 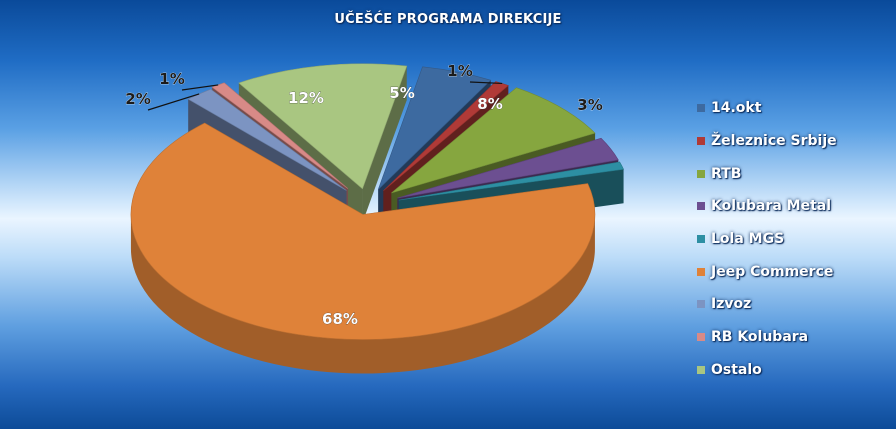 I want to click on pie-slice-wall, so click(x=384, y=144).